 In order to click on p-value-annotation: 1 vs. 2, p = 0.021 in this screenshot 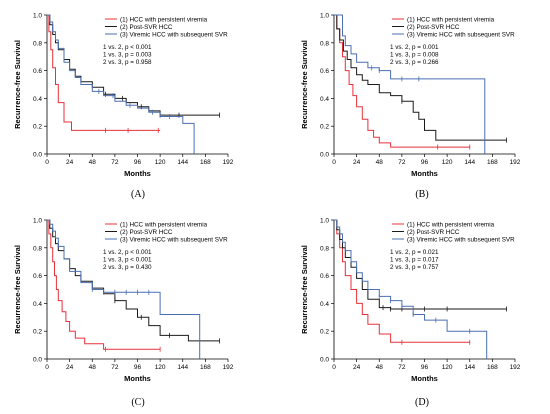, I will do `click(414, 252)`.